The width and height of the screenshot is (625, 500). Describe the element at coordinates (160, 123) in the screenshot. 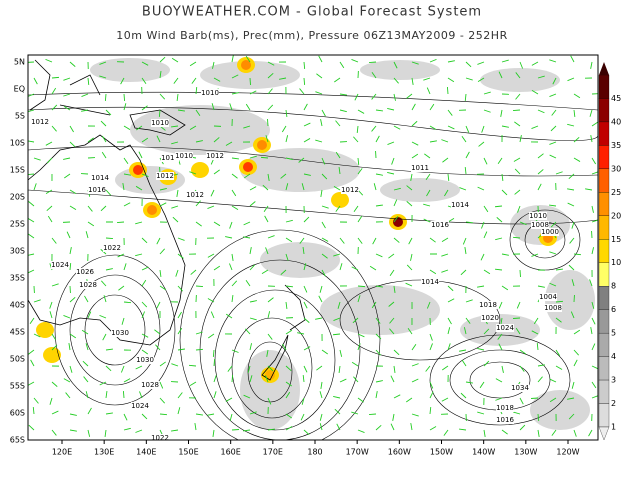

I see `isobar-label: 1010` at that location.